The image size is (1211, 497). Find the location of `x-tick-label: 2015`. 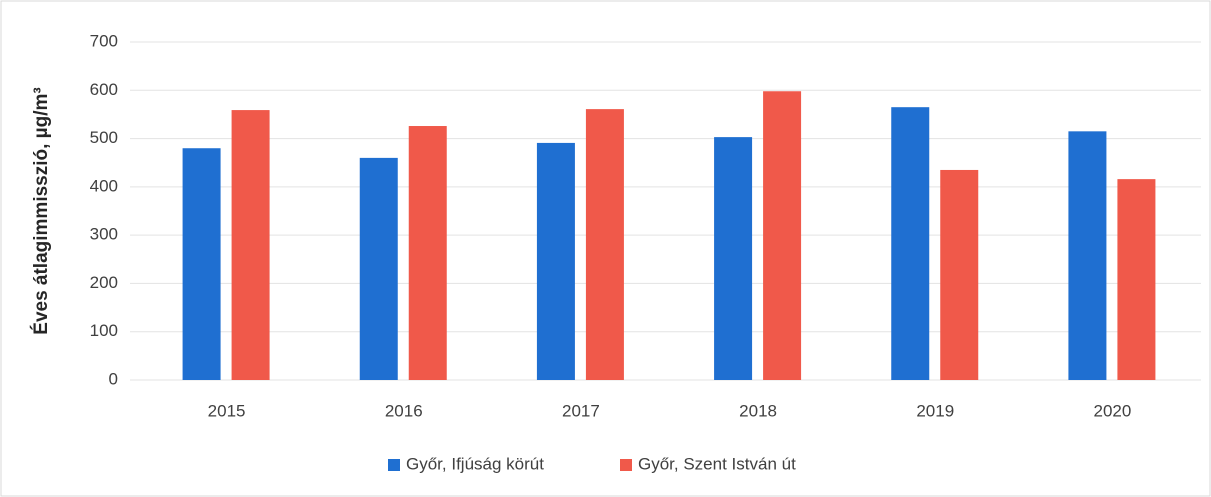

x-tick-label: 2015 is located at coordinates (227, 410).